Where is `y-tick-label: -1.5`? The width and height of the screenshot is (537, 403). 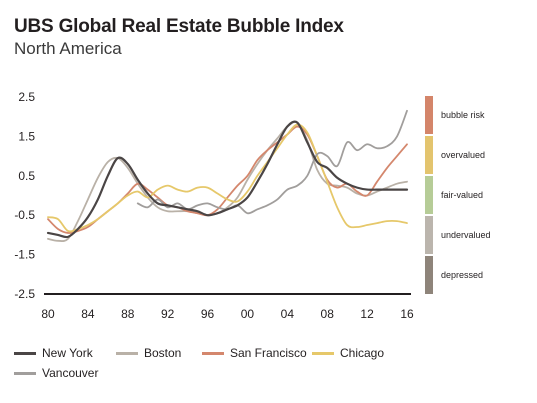
y-tick-label: -1.5 is located at coordinates (24, 255).